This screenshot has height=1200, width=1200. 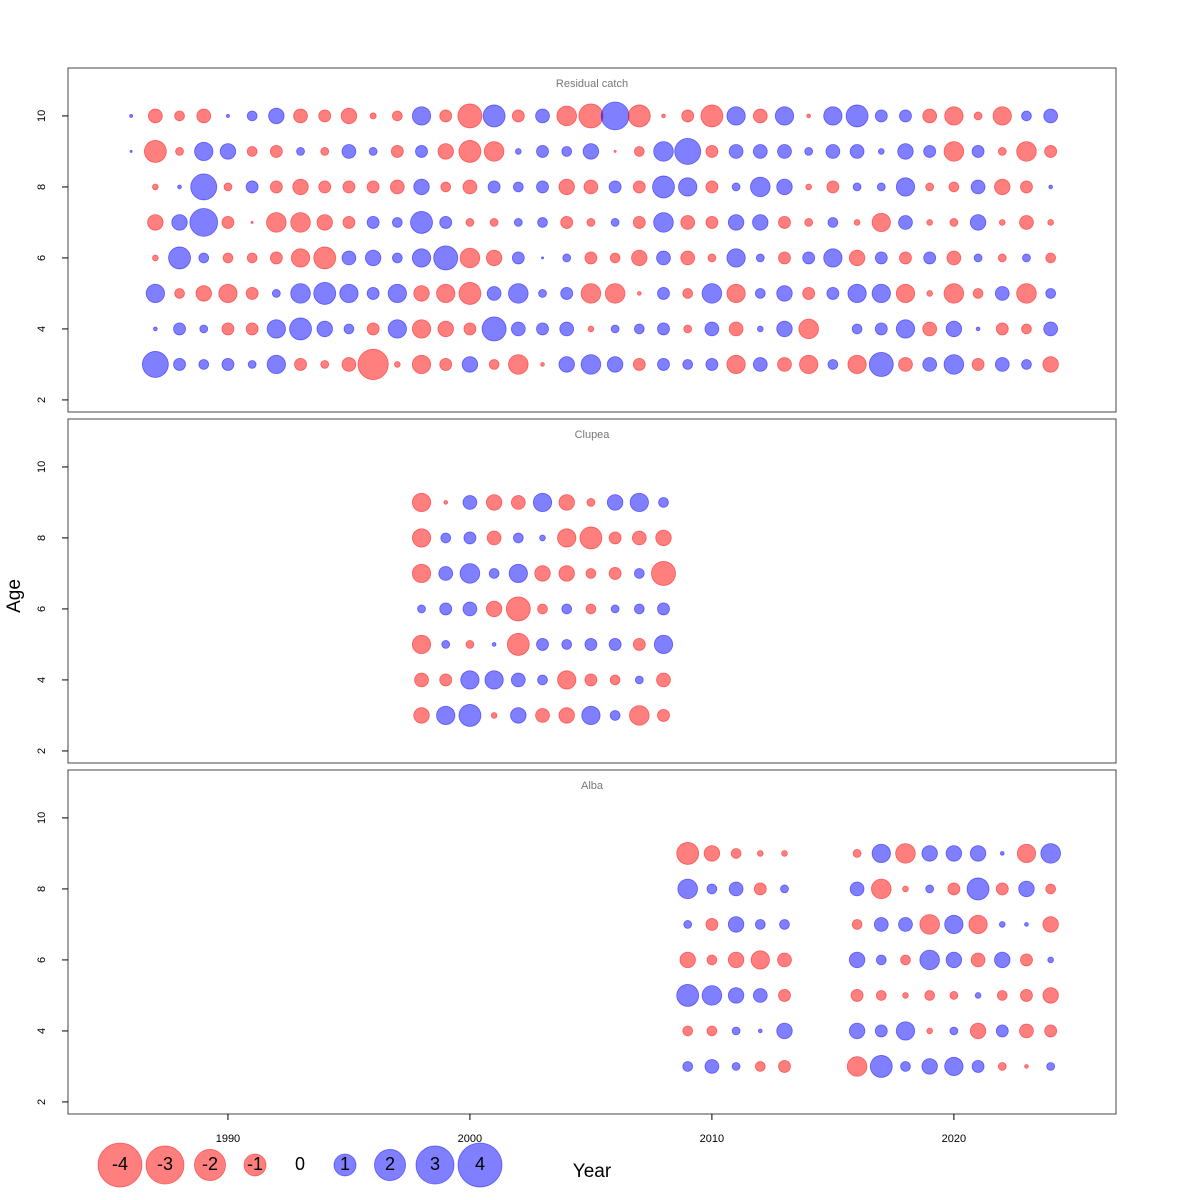 I want to click on x-tick-label: 2020, so click(x=954, y=1139).